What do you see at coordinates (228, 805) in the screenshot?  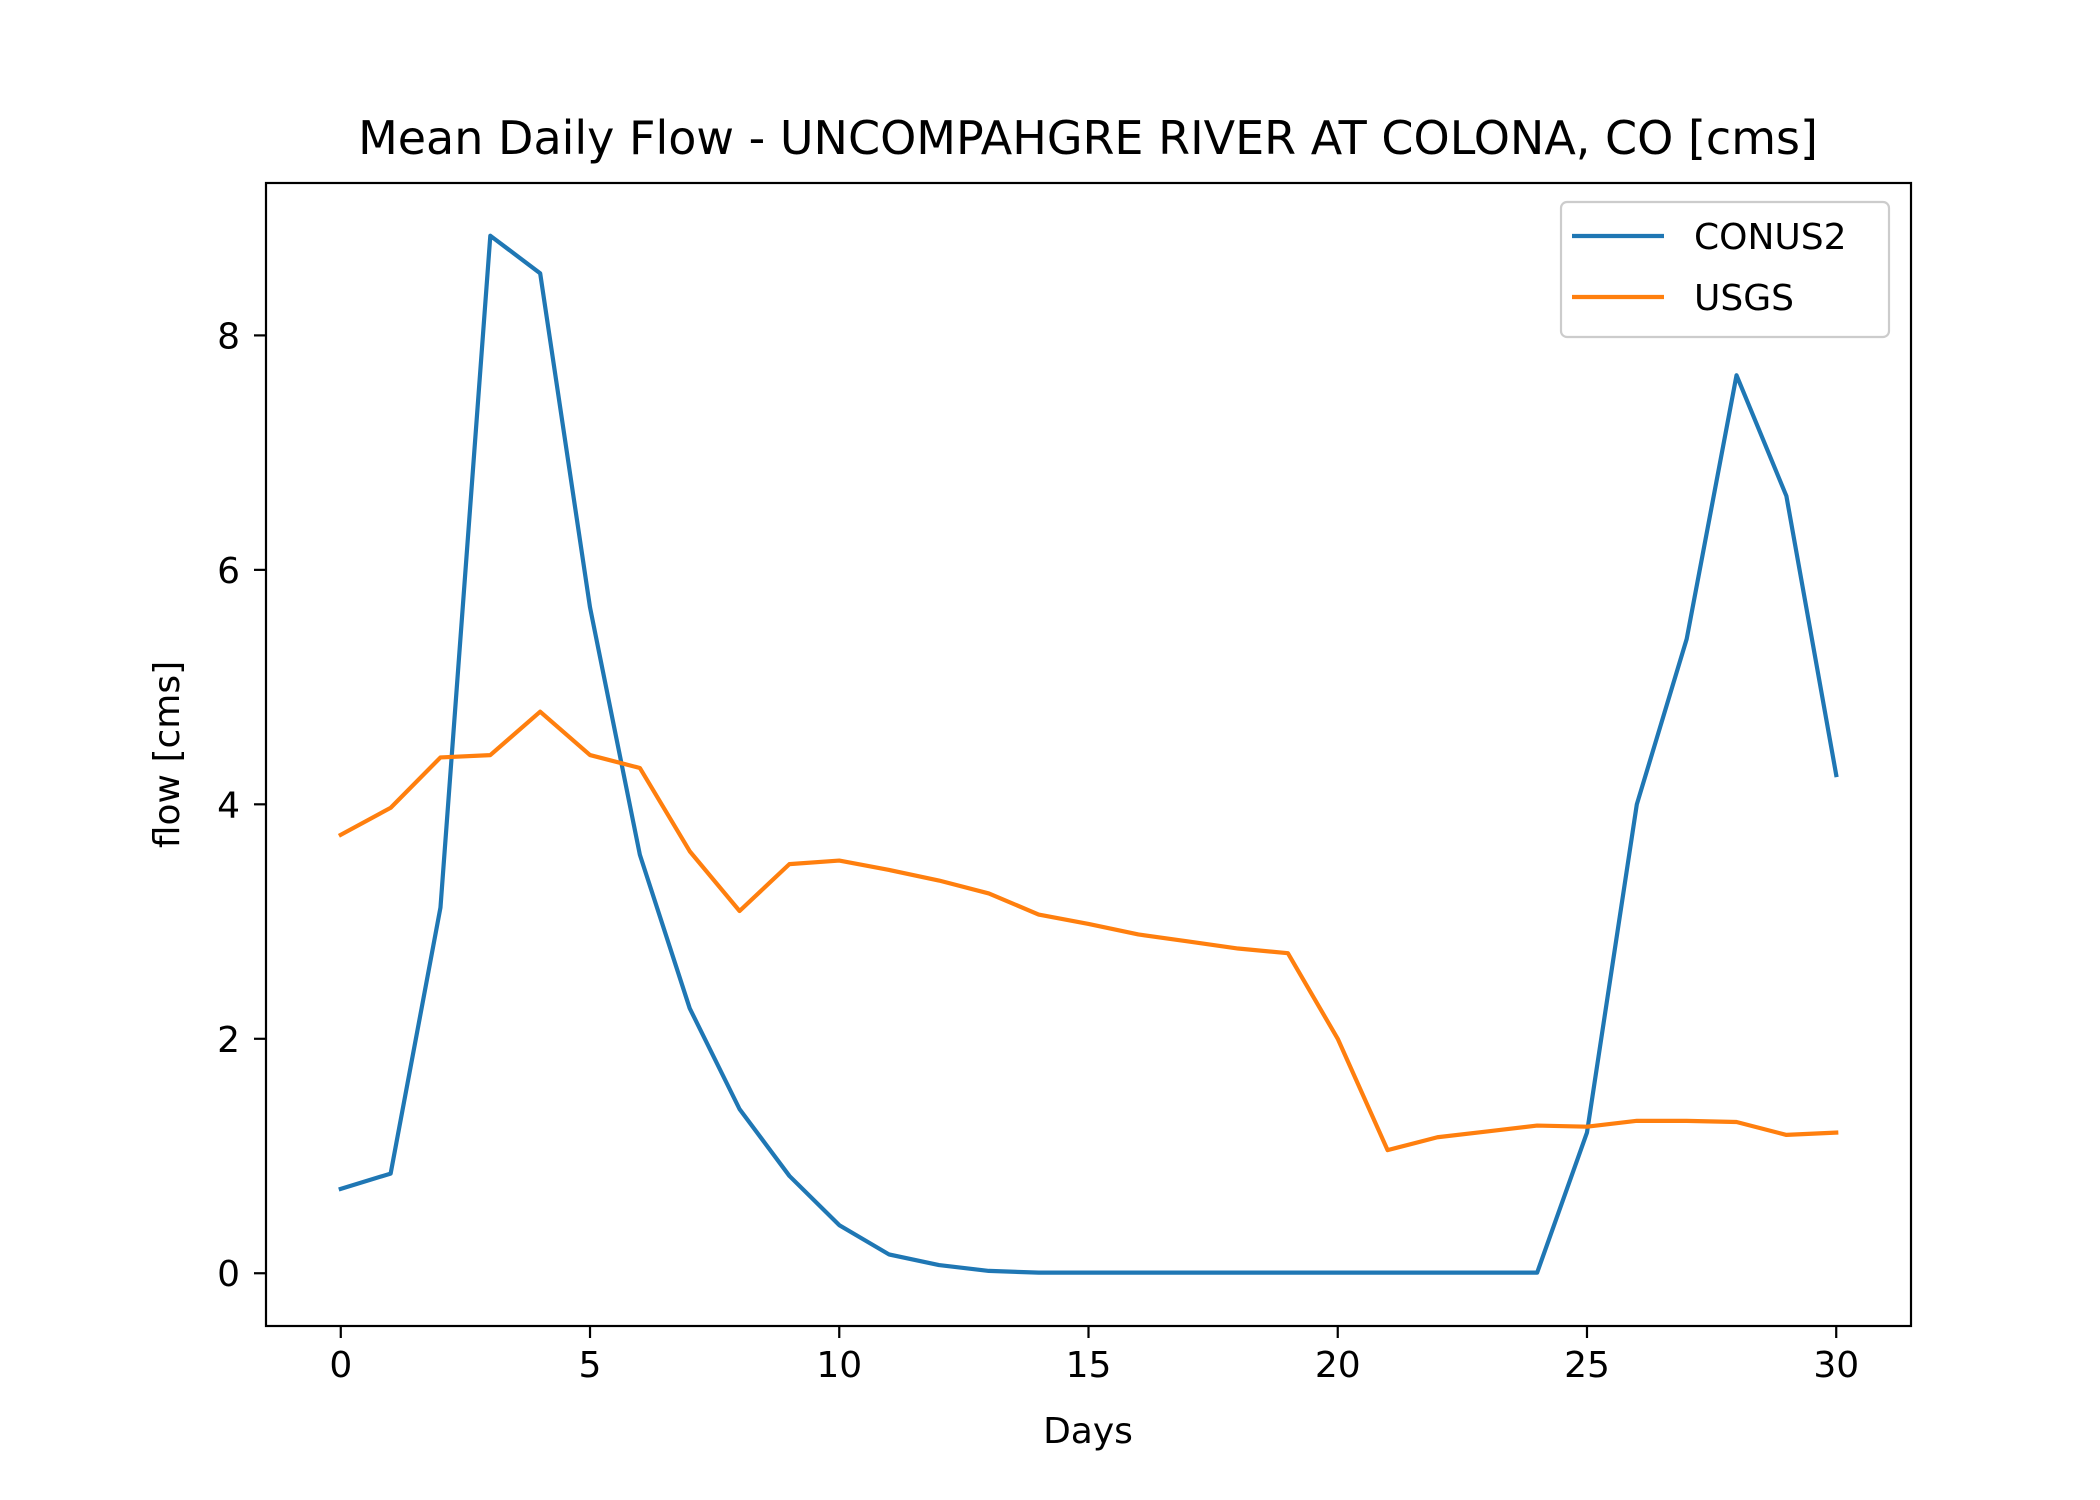 I see `y-tick-label-4: 4` at bounding box center [228, 805].